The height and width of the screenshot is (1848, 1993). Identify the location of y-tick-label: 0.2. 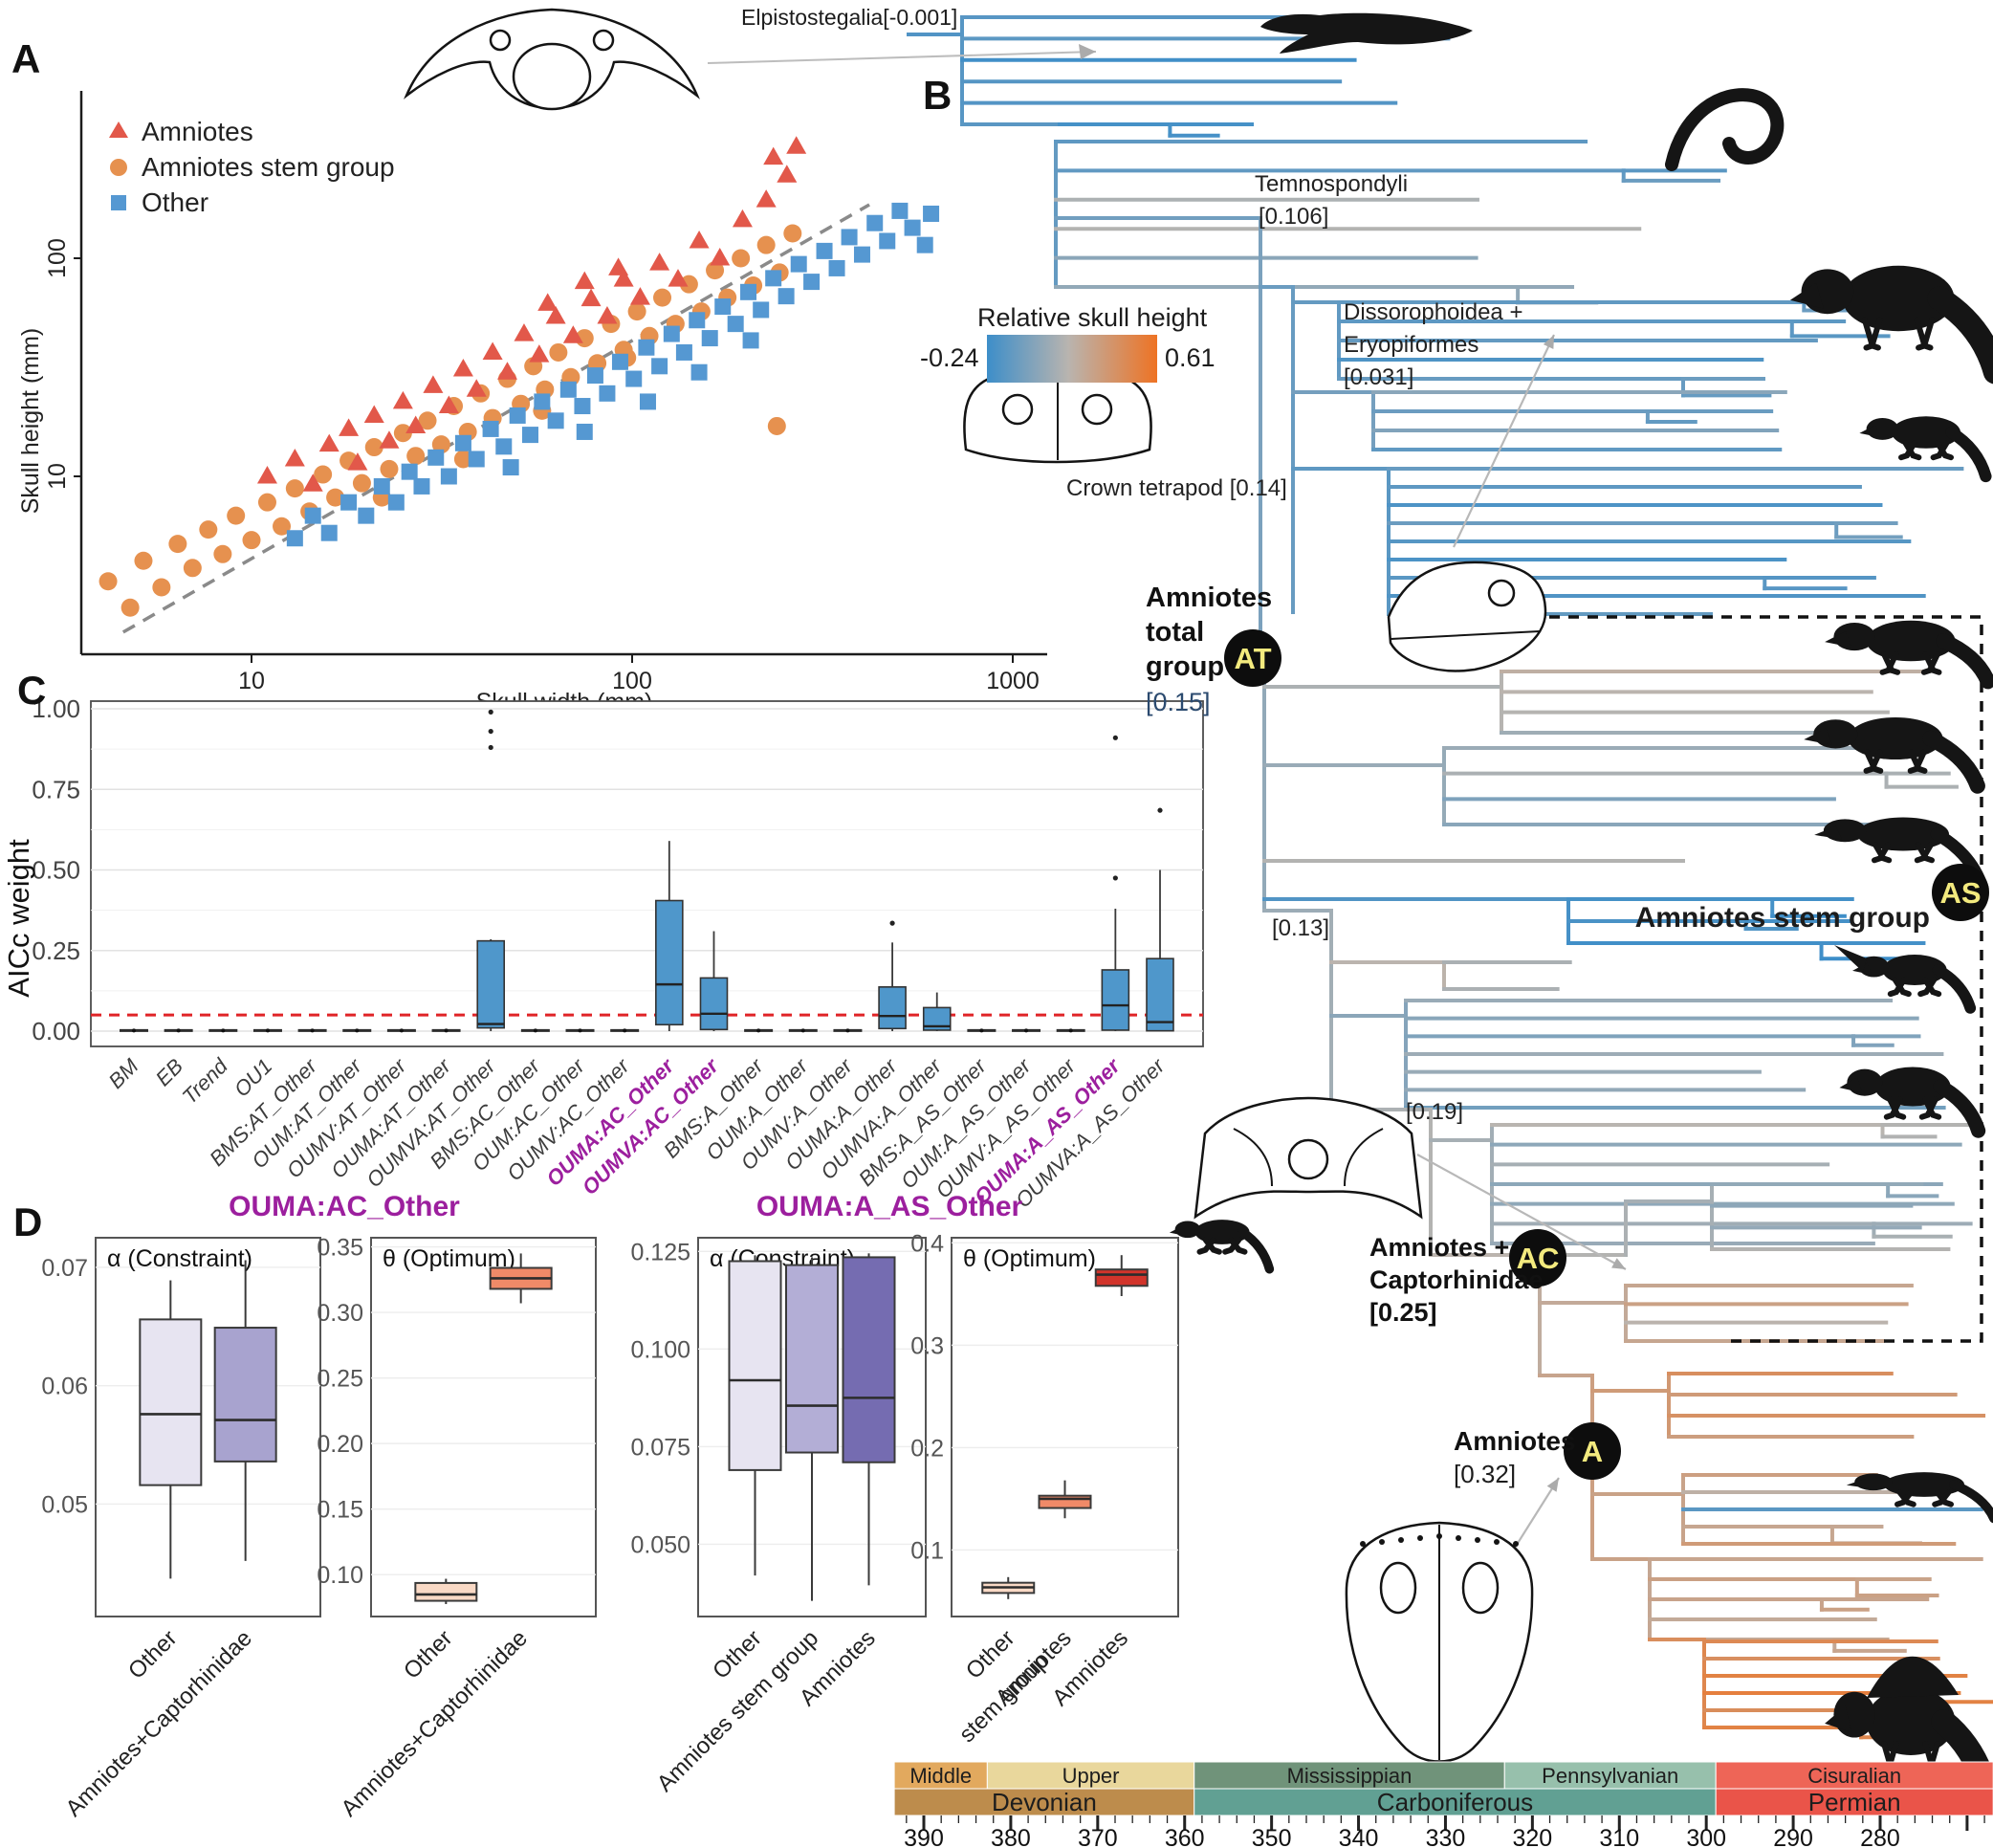
(927, 1448).